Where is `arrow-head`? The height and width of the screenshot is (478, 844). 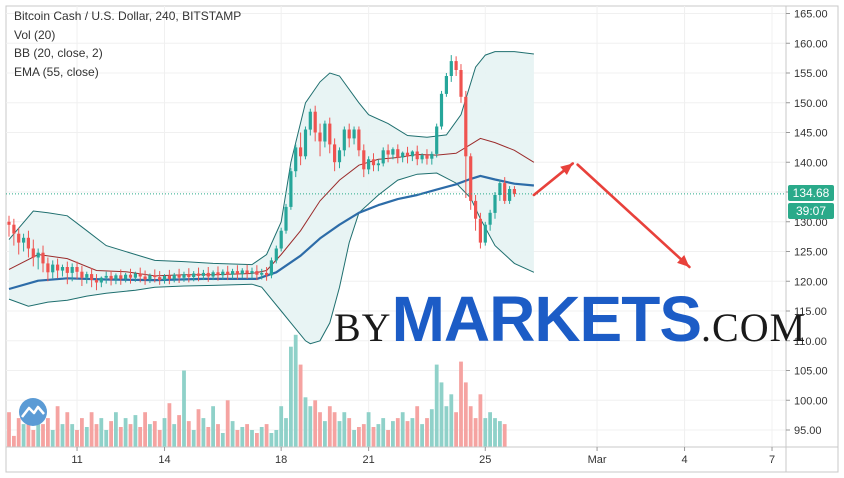 arrow-head is located at coordinates (566, 169).